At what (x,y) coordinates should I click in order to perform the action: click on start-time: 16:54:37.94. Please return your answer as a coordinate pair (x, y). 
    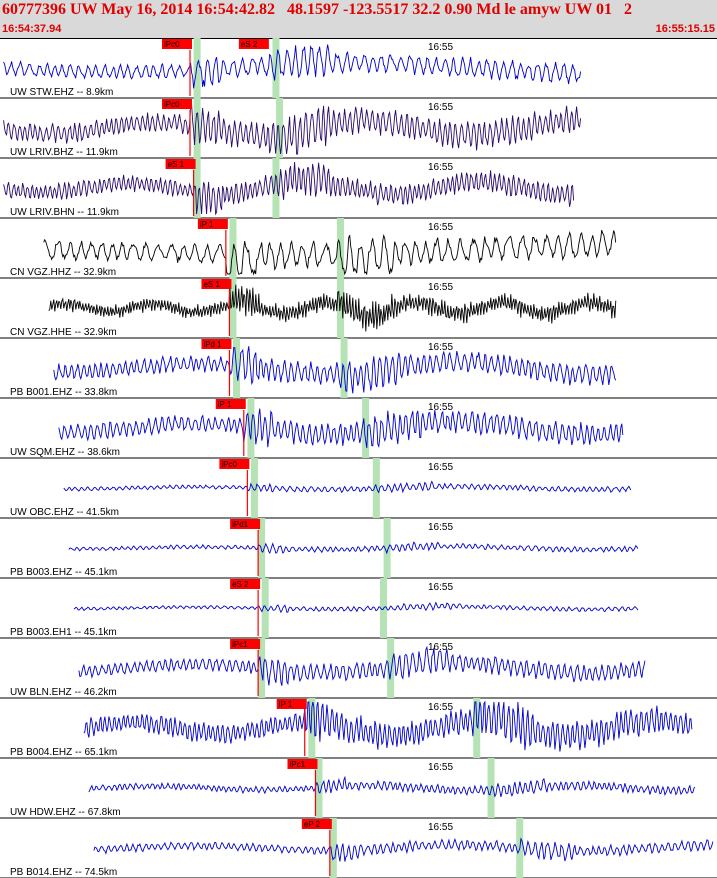
    Looking at the image, I should click on (32, 29).